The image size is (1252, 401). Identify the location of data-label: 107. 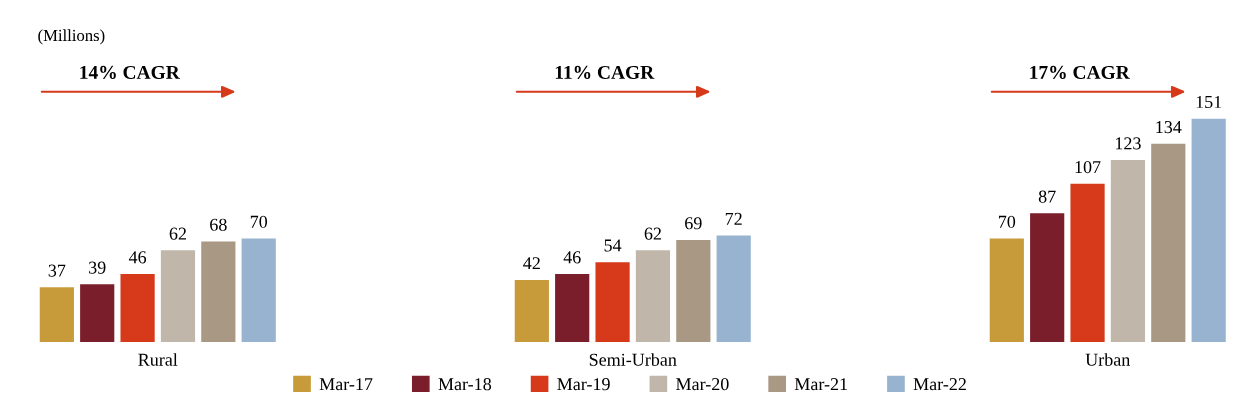
(1088, 167).